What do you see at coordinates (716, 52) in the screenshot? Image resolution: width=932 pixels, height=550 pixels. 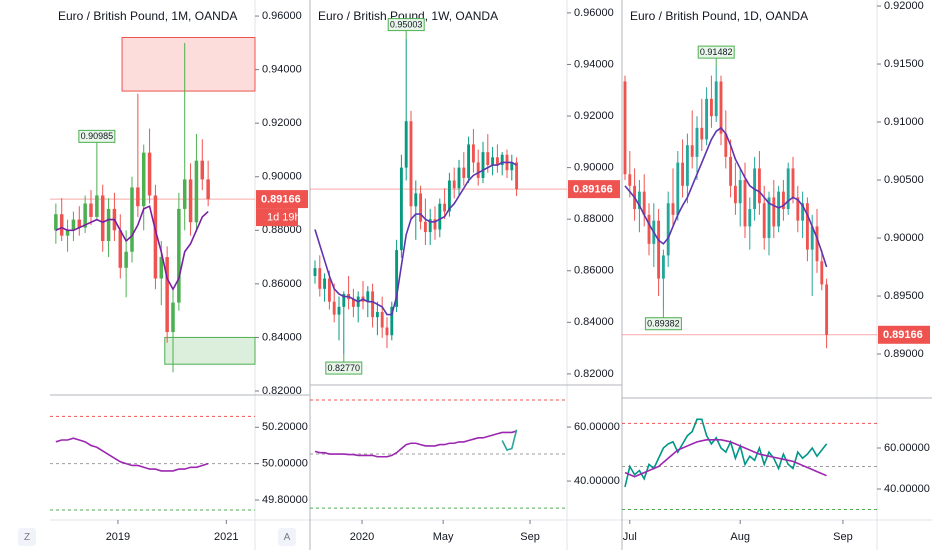 I see `annotation-label: 0.91482` at bounding box center [716, 52].